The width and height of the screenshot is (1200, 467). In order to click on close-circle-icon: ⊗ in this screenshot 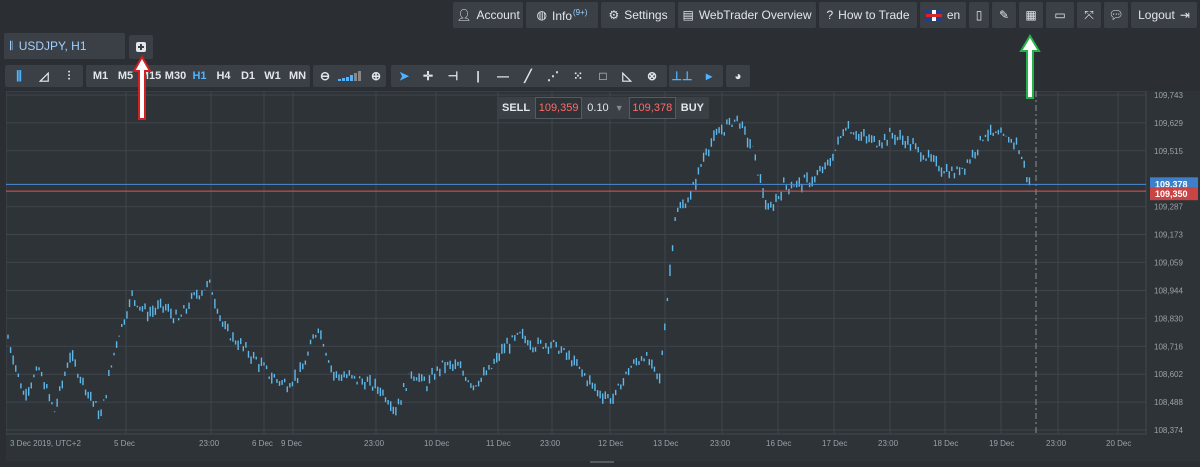, I will do `click(652, 76)`.